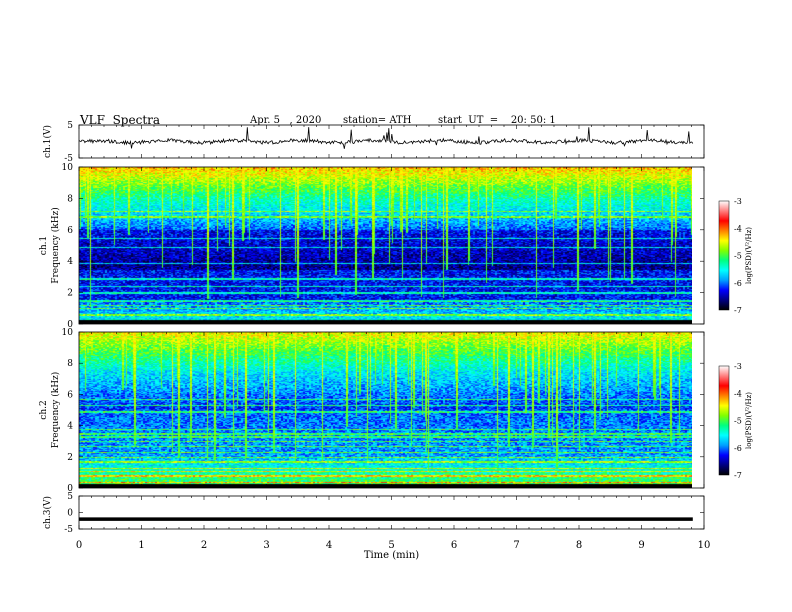  What do you see at coordinates (47, 512) in the screenshot?
I see `ch3-ylabel: ch.3(V)` at bounding box center [47, 512].